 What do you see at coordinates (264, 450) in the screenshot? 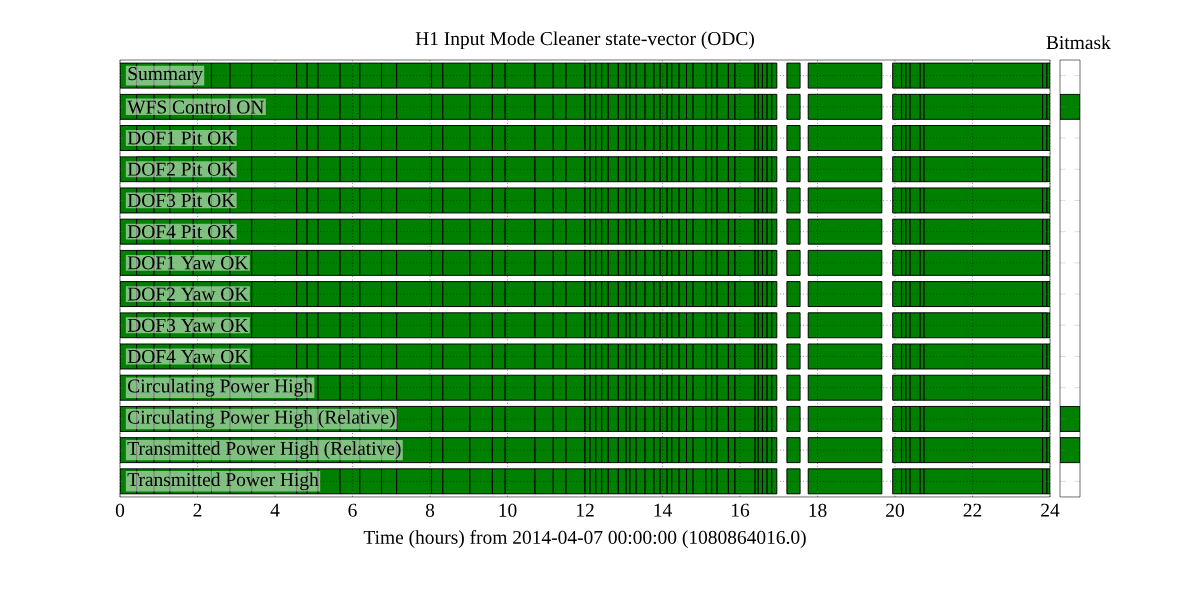
I see `y-tick-label: Transmitted Power High (Relative)` at bounding box center [264, 450].